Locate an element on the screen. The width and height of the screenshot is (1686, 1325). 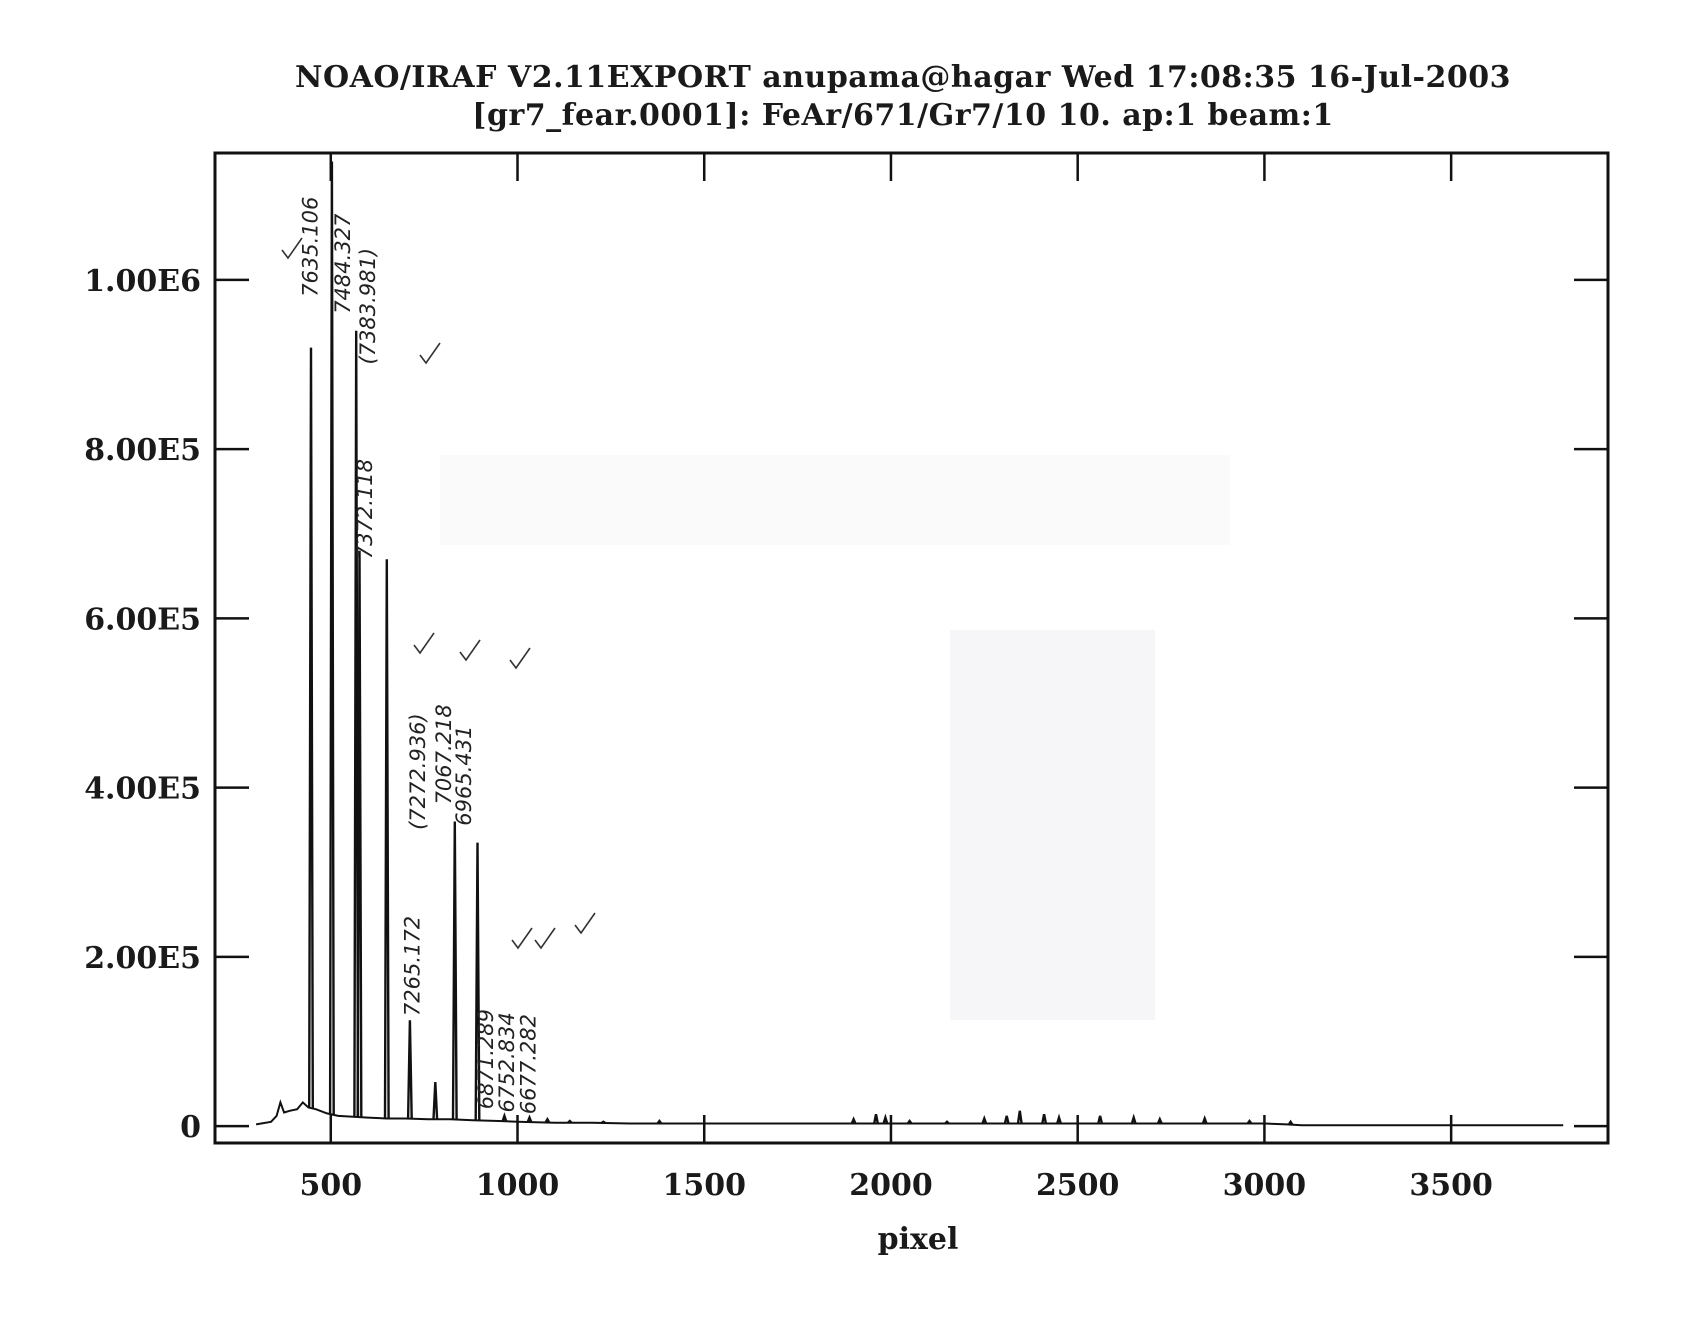
y-tick-label: 4.00E5 is located at coordinates (142, 789).